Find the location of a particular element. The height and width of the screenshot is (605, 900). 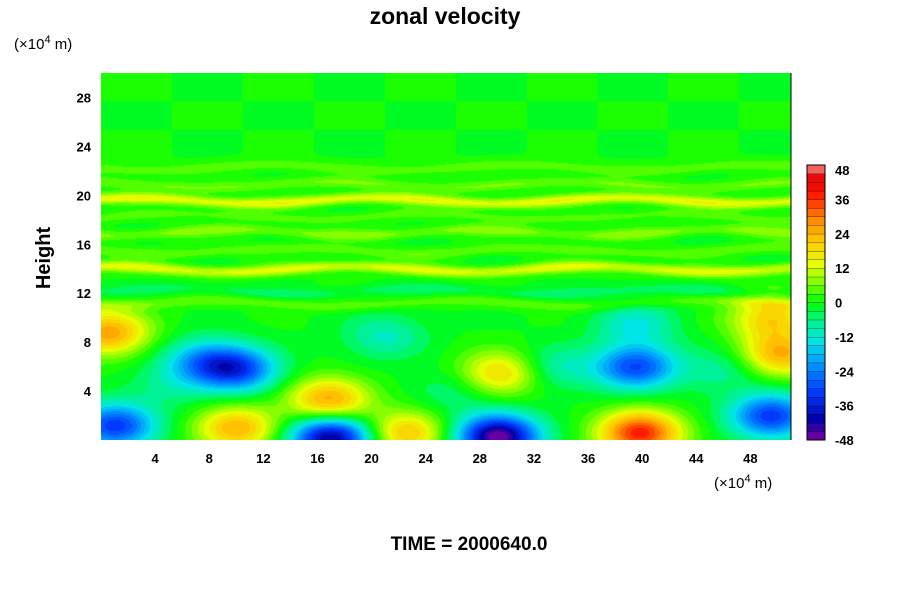

colorbar-tick-label: 48 is located at coordinates (842, 170).